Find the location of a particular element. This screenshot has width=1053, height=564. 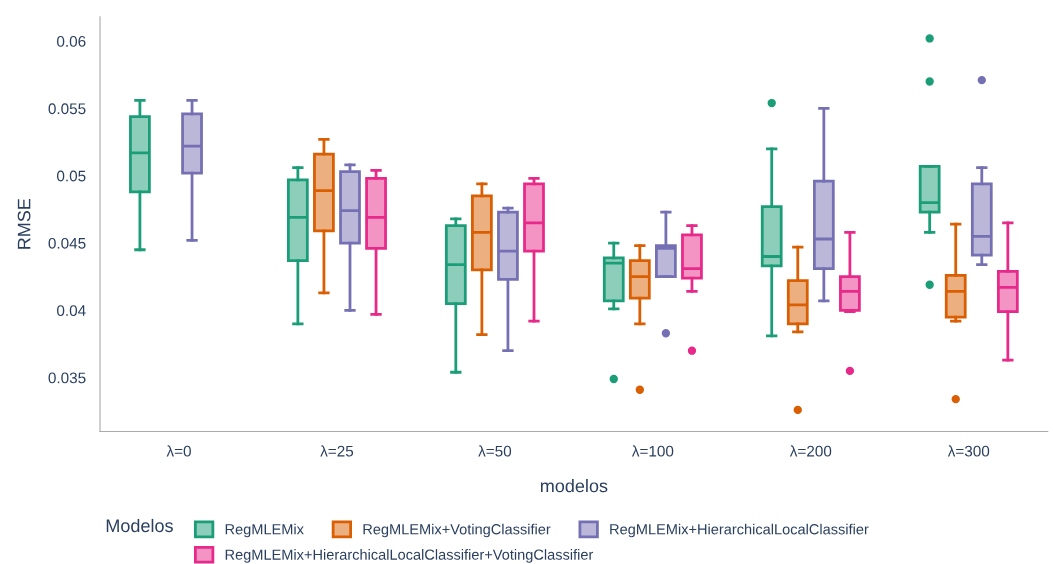

x-tick-label: λ=25 is located at coordinates (337, 451).